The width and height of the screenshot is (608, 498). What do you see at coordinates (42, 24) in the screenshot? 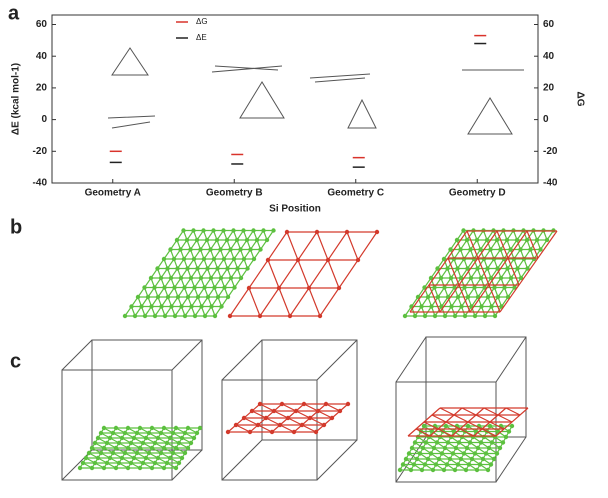
I see `y-tick-label: 60` at bounding box center [42, 24].